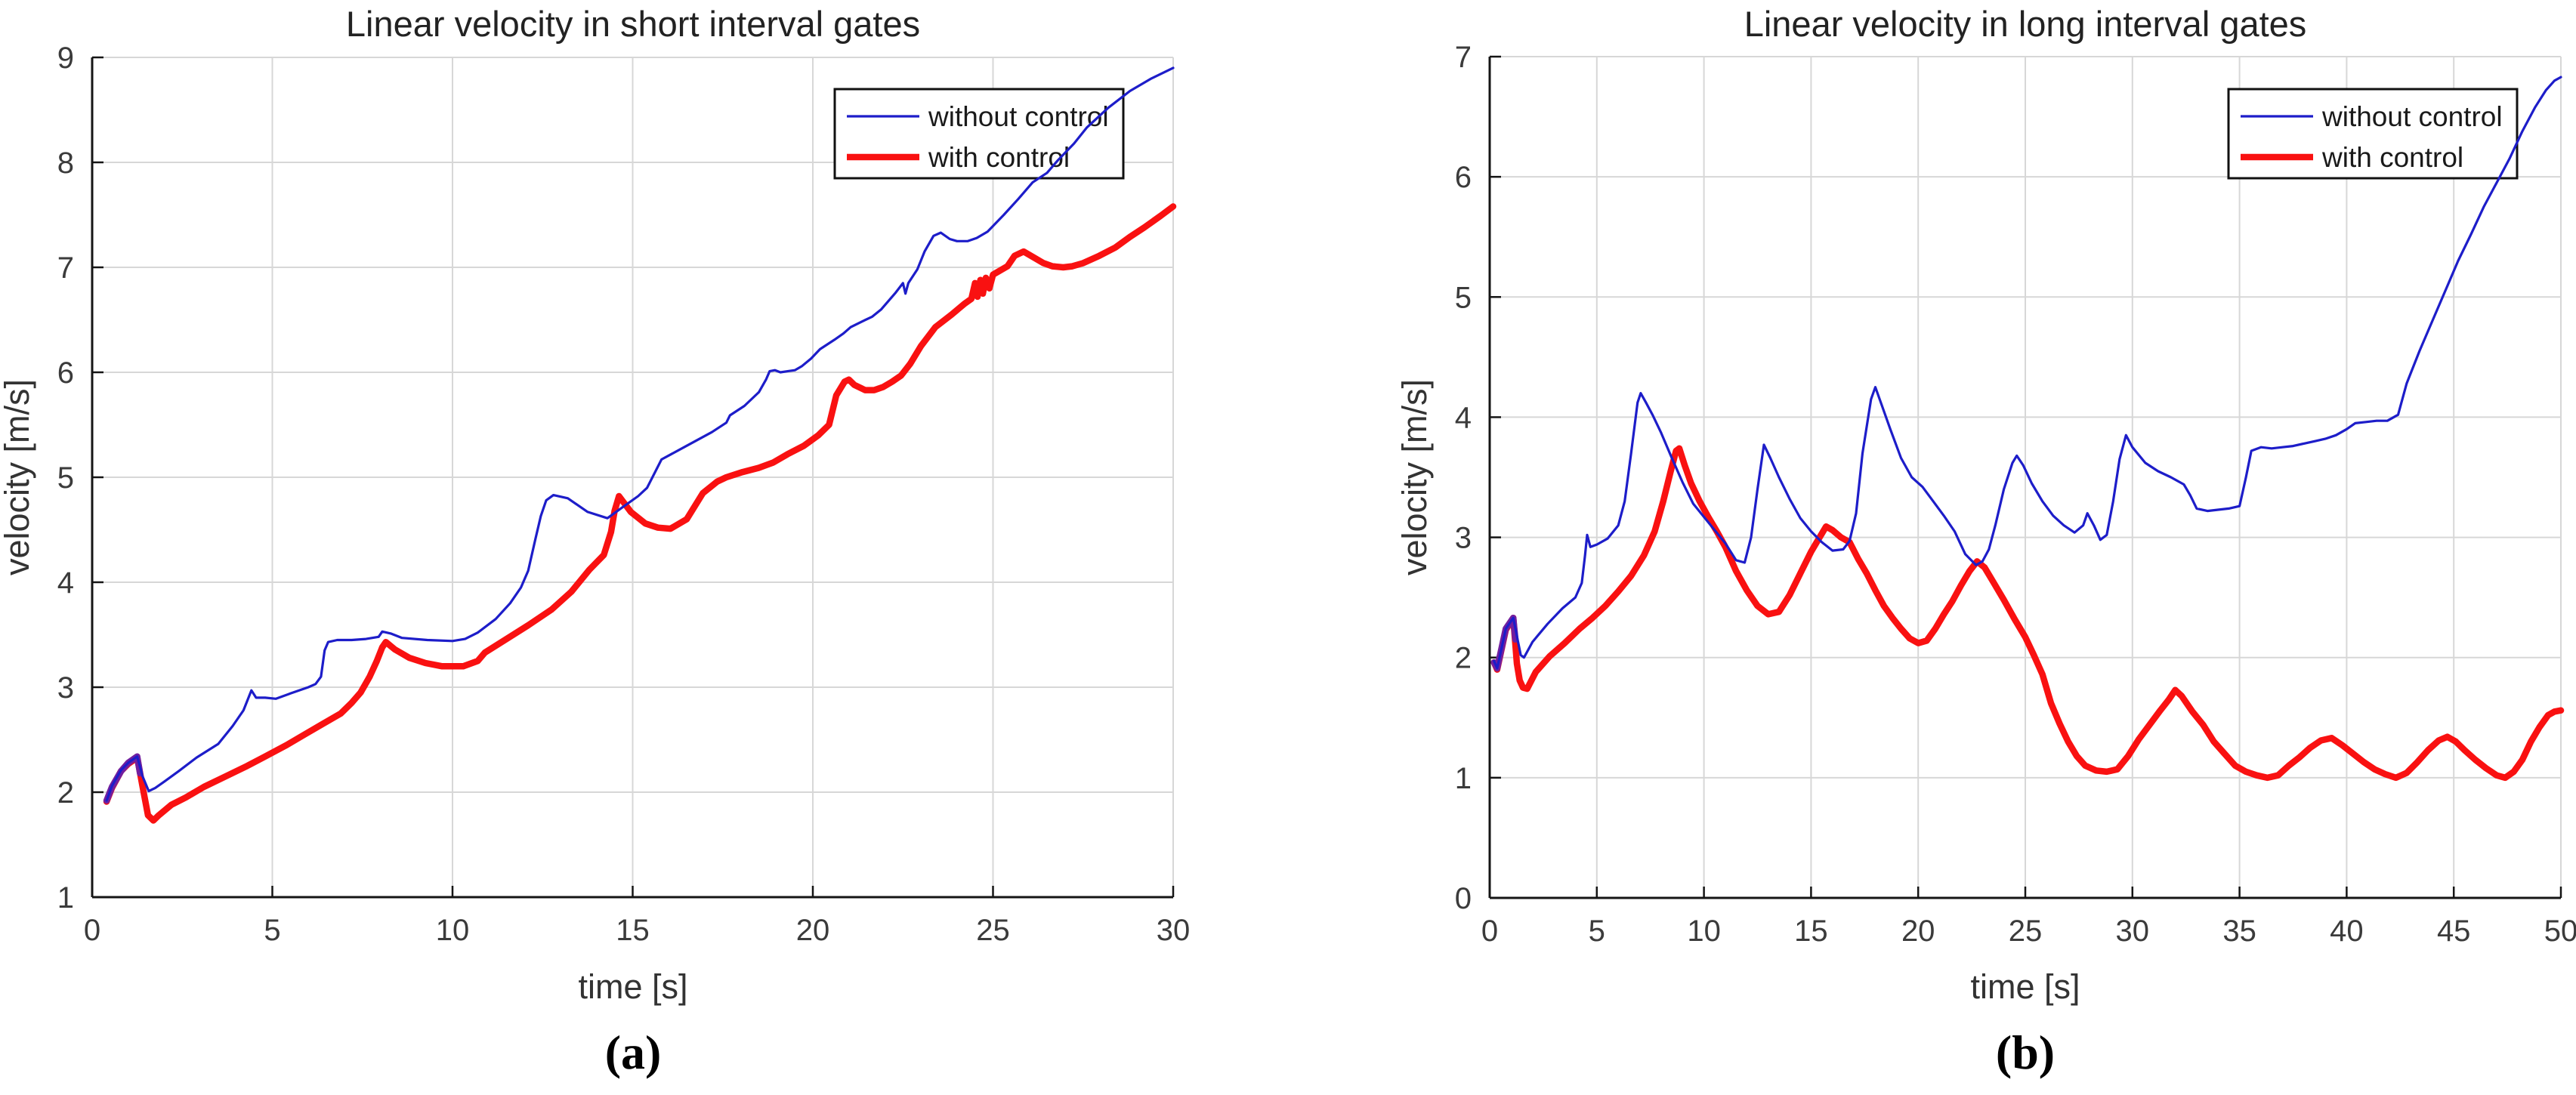  I want to click on y-axis-label-b: velocity [m/s], so click(1414, 477).